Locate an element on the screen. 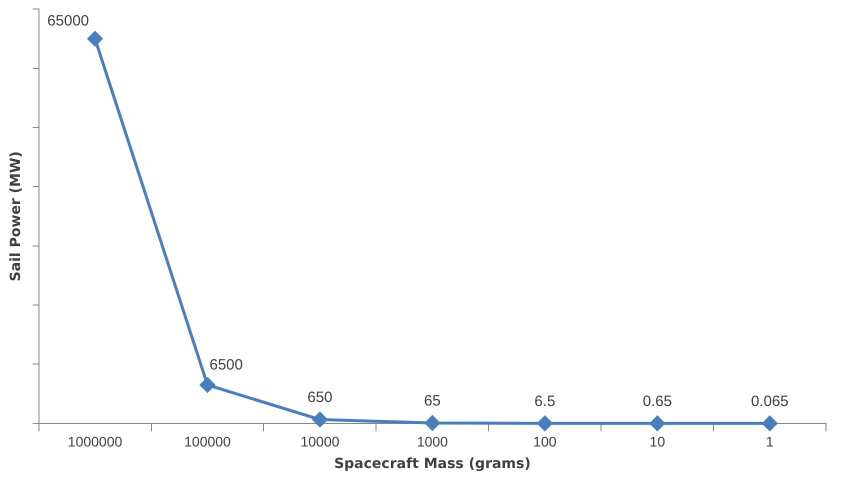 This screenshot has width=846, height=481. data-label: 650 is located at coordinates (319, 397).